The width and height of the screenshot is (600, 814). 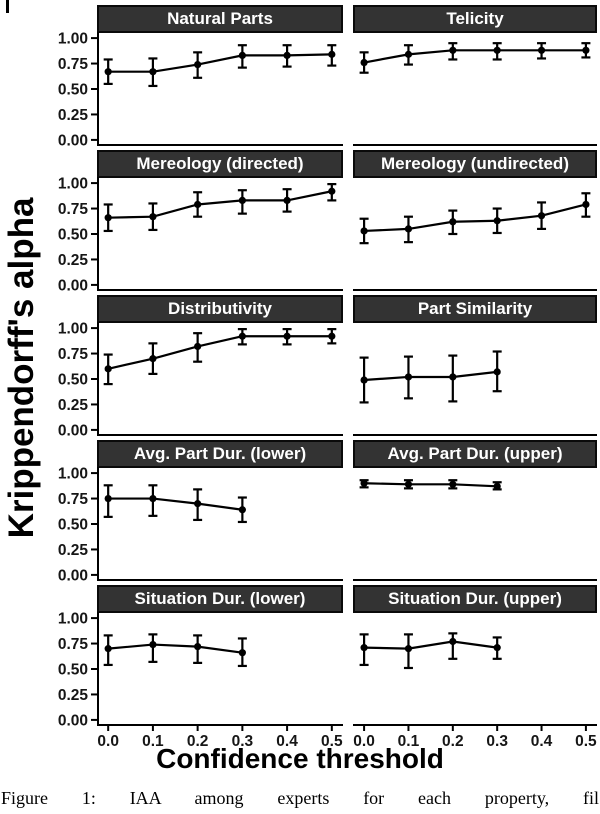 What do you see at coordinates (200, 525) in the screenshot?
I see `panel-avg-part-dur-lower: 1.00 0.75 0.50 0.25 0.00` at bounding box center [200, 525].